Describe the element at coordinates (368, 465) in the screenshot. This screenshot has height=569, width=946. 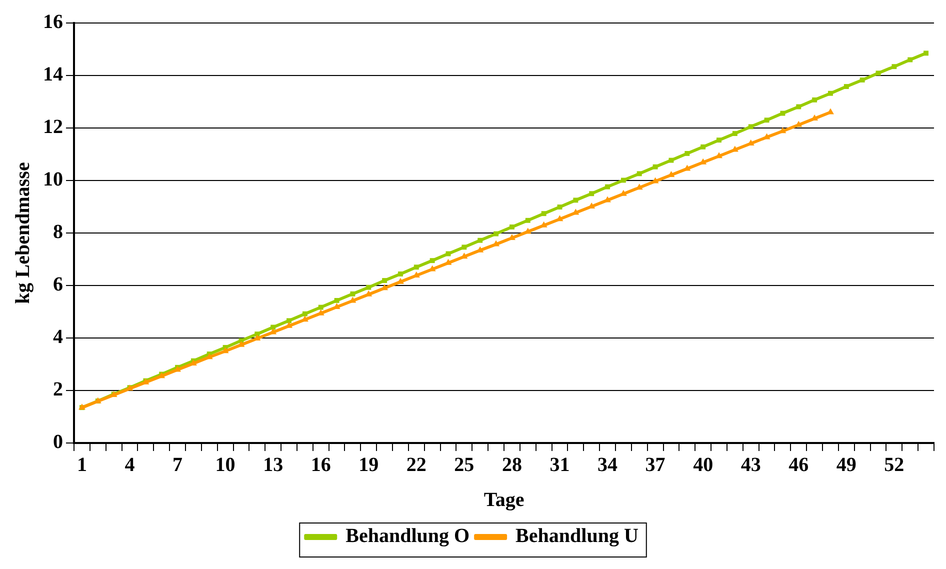
I see `x-tick-label: 19` at that location.